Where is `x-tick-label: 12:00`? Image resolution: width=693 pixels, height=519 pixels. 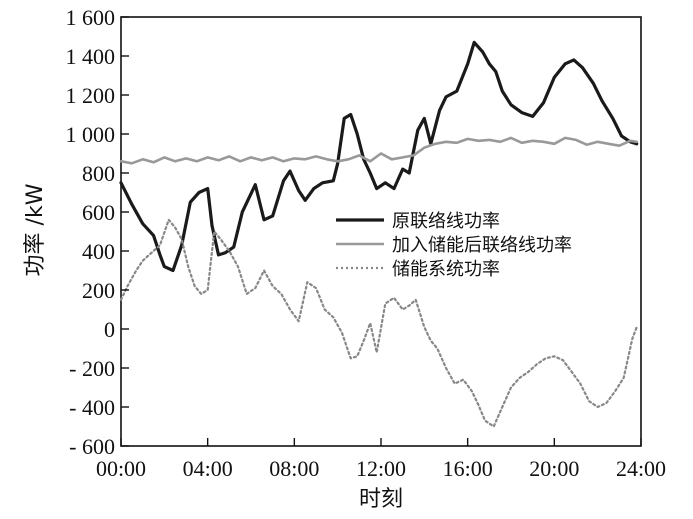
x-tick-label: 12:00 is located at coordinates (381, 468).